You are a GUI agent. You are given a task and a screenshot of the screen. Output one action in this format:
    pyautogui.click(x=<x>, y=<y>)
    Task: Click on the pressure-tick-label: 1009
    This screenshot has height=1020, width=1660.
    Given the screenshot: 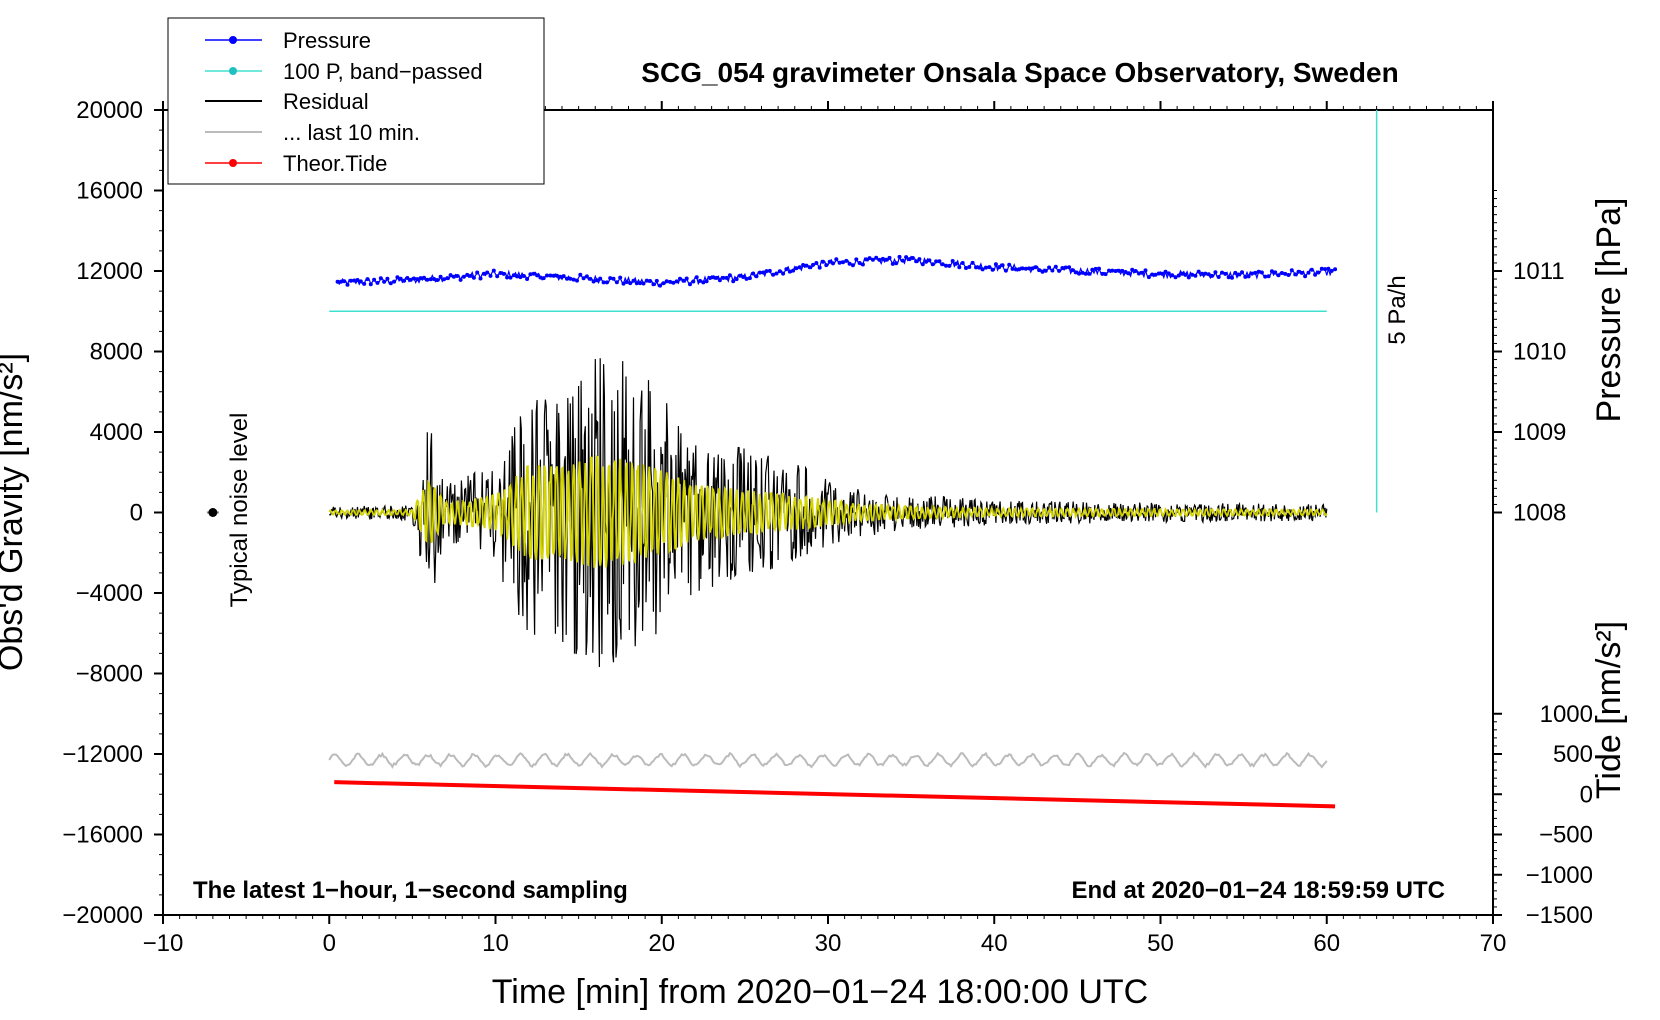 What is the action you would take?
    pyautogui.click(x=1539, y=432)
    